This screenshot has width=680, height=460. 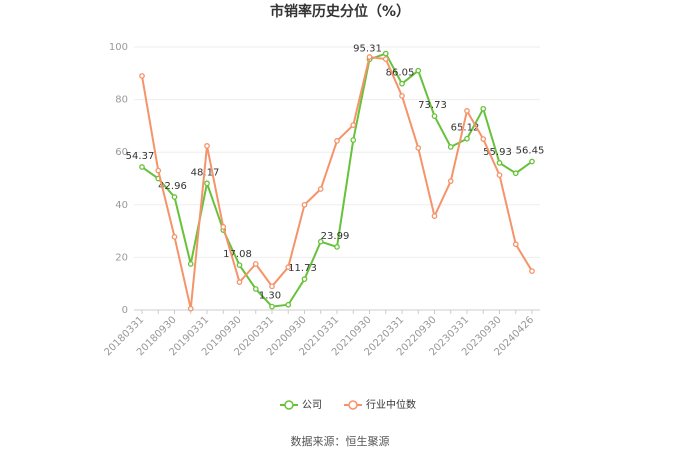 What do you see at coordinates (391, 404) in the screenshot?
I see `legend-label: 行业中位数` at bounding box center [391, 404].